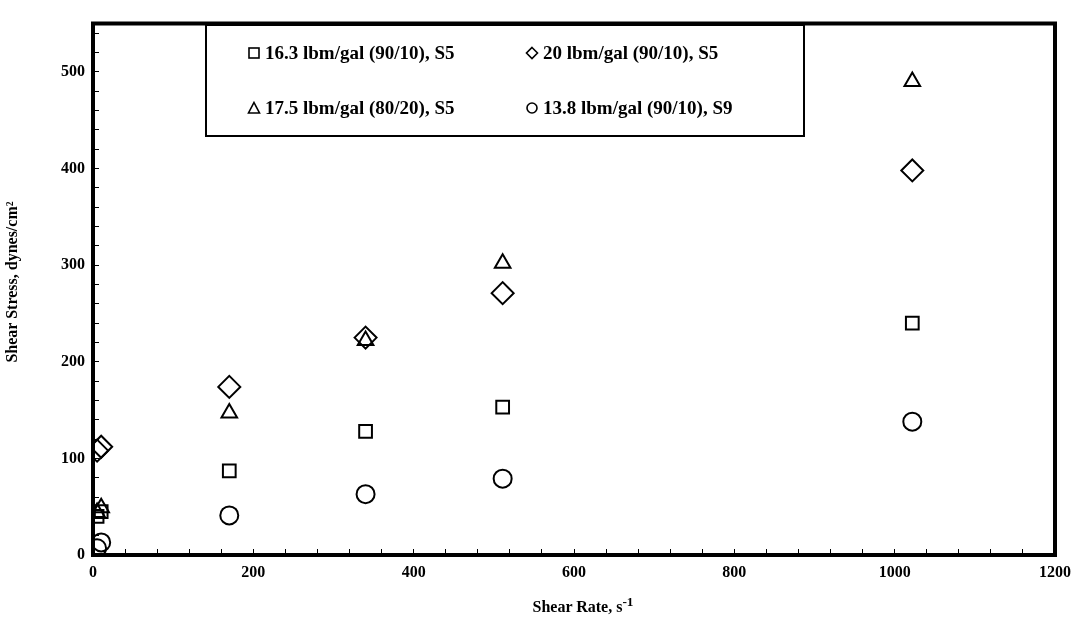 This screenshot has height=623, width=1085. I want to click on y-tick-label: 300, so click(73, 264).